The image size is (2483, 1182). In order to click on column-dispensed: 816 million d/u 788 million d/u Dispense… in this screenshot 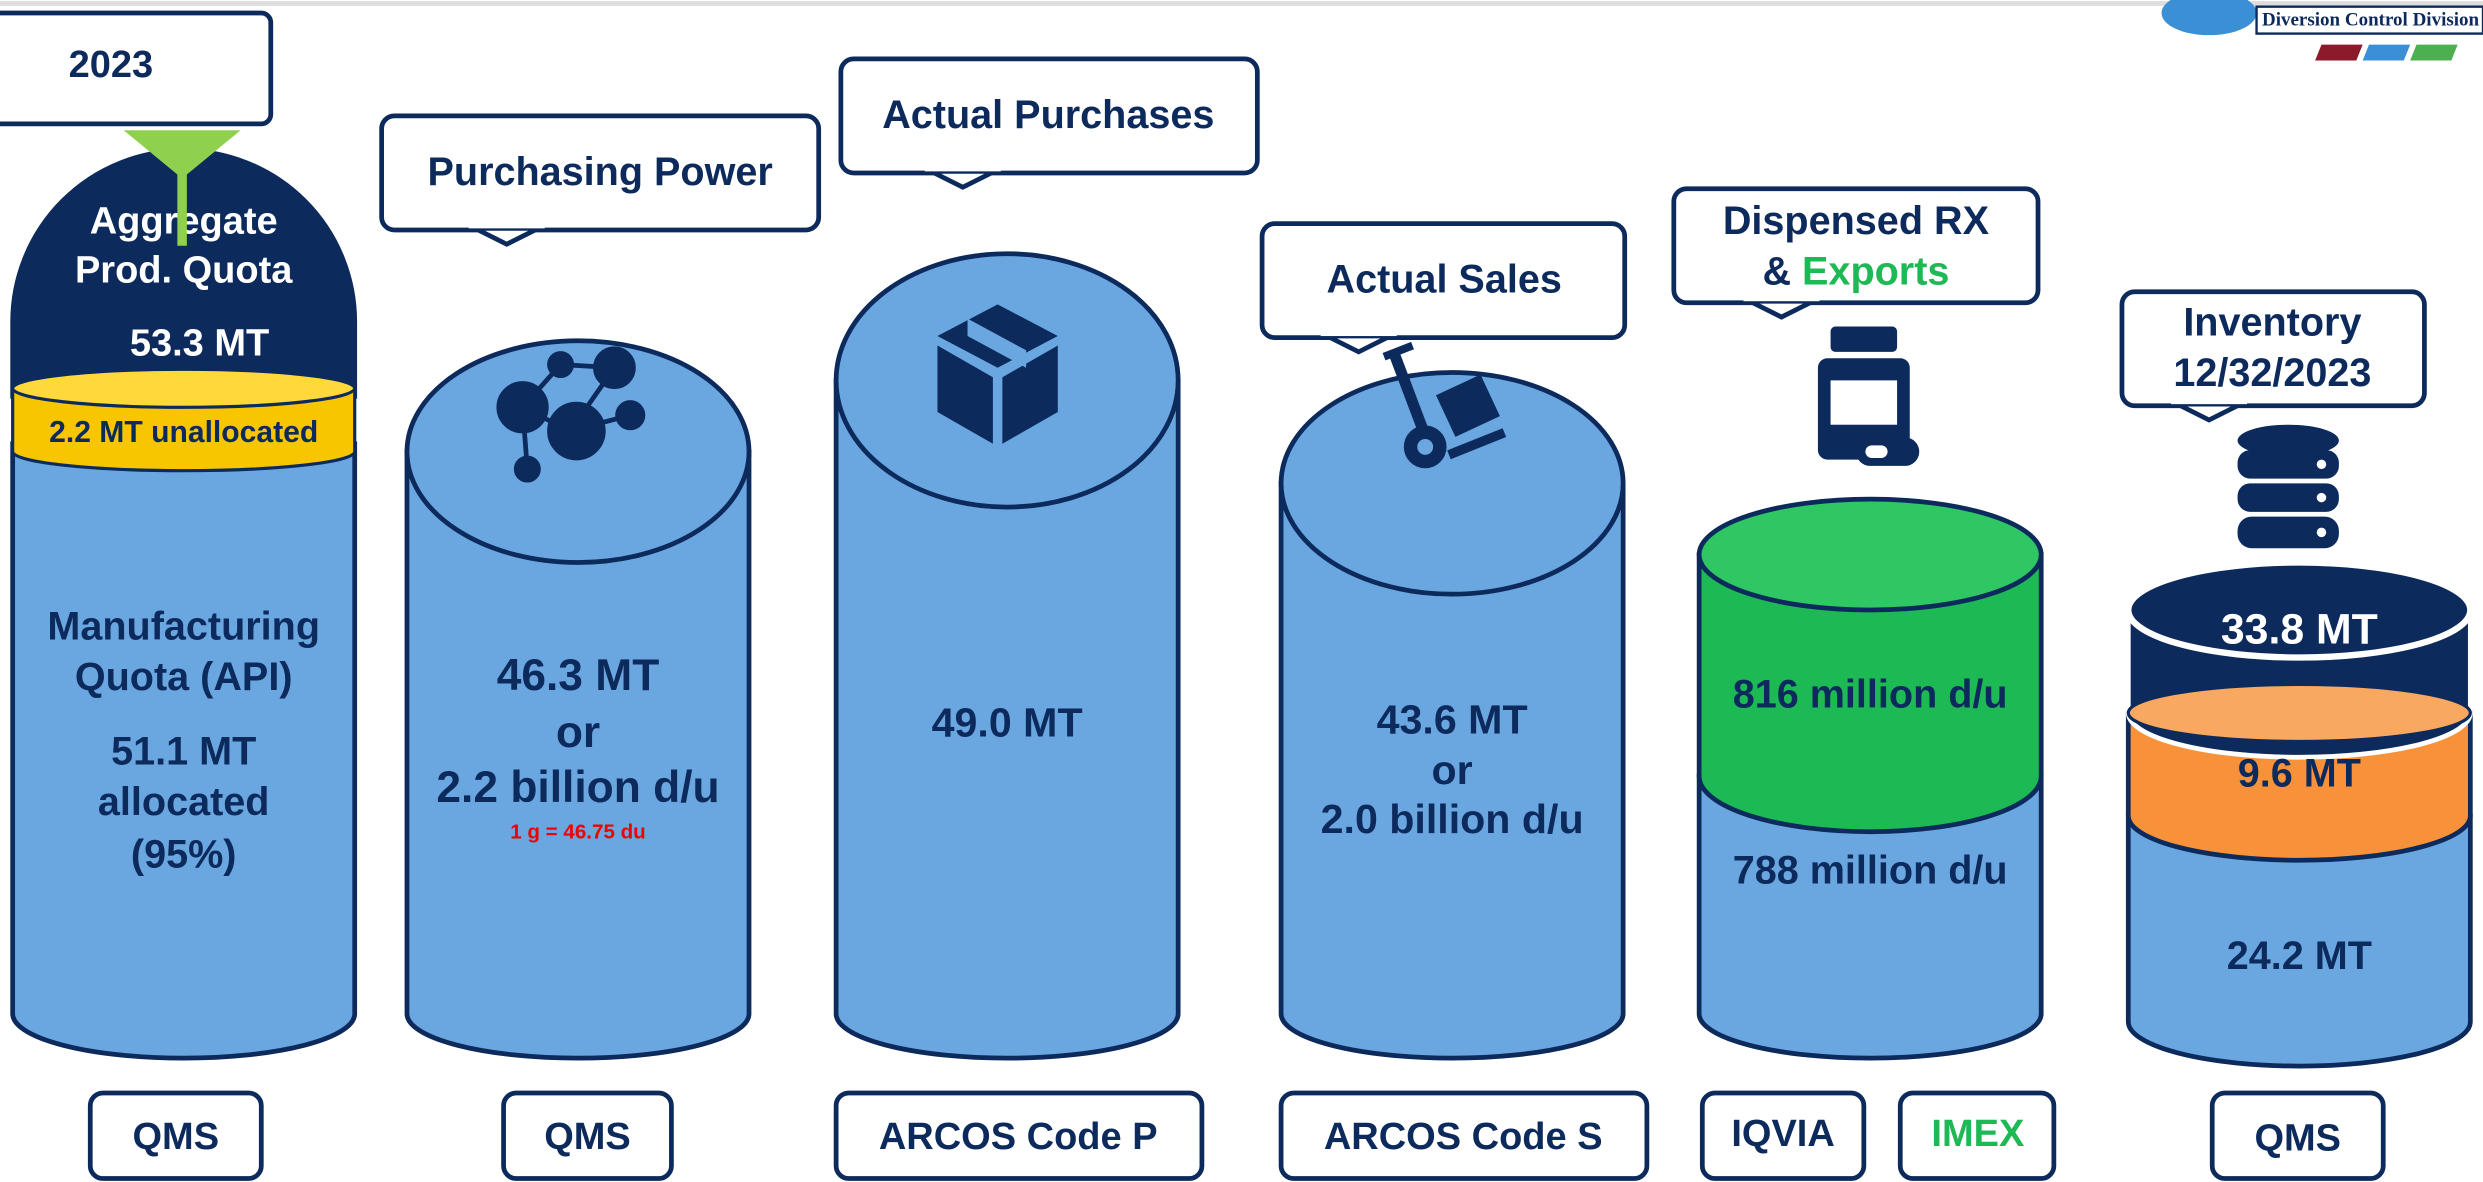, I will do `click(1864, 683)`.